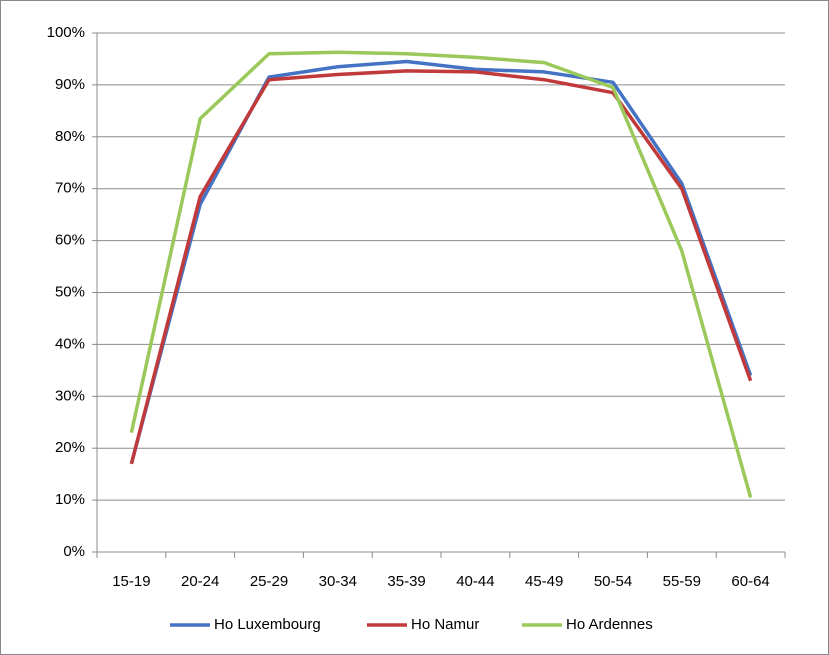 Image resolution: width=829 pixels, height=655 pixels. I want to click on y-tick-label: 30%, so click(70, 395).